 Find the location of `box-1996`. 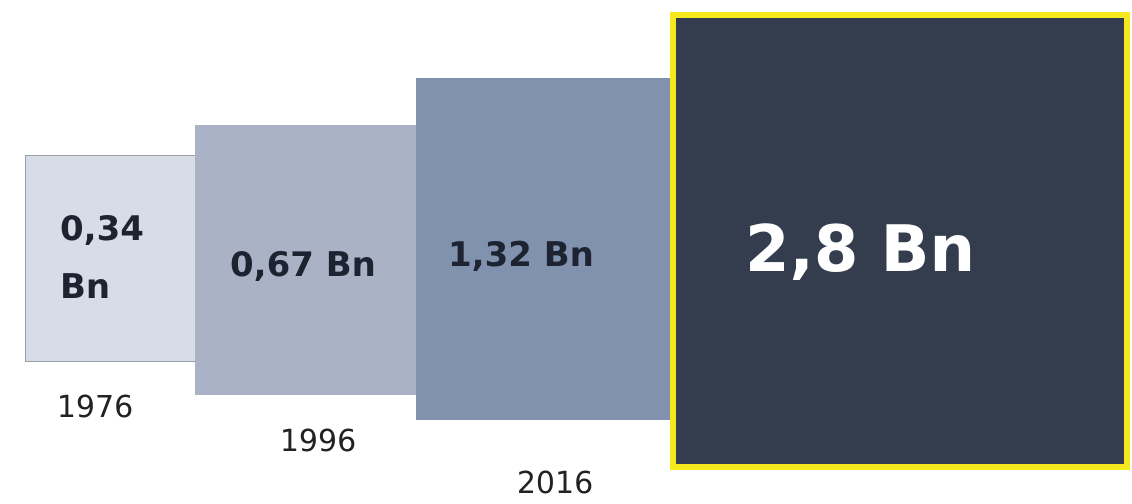

box-1996 is located at coordinates (306, 260).